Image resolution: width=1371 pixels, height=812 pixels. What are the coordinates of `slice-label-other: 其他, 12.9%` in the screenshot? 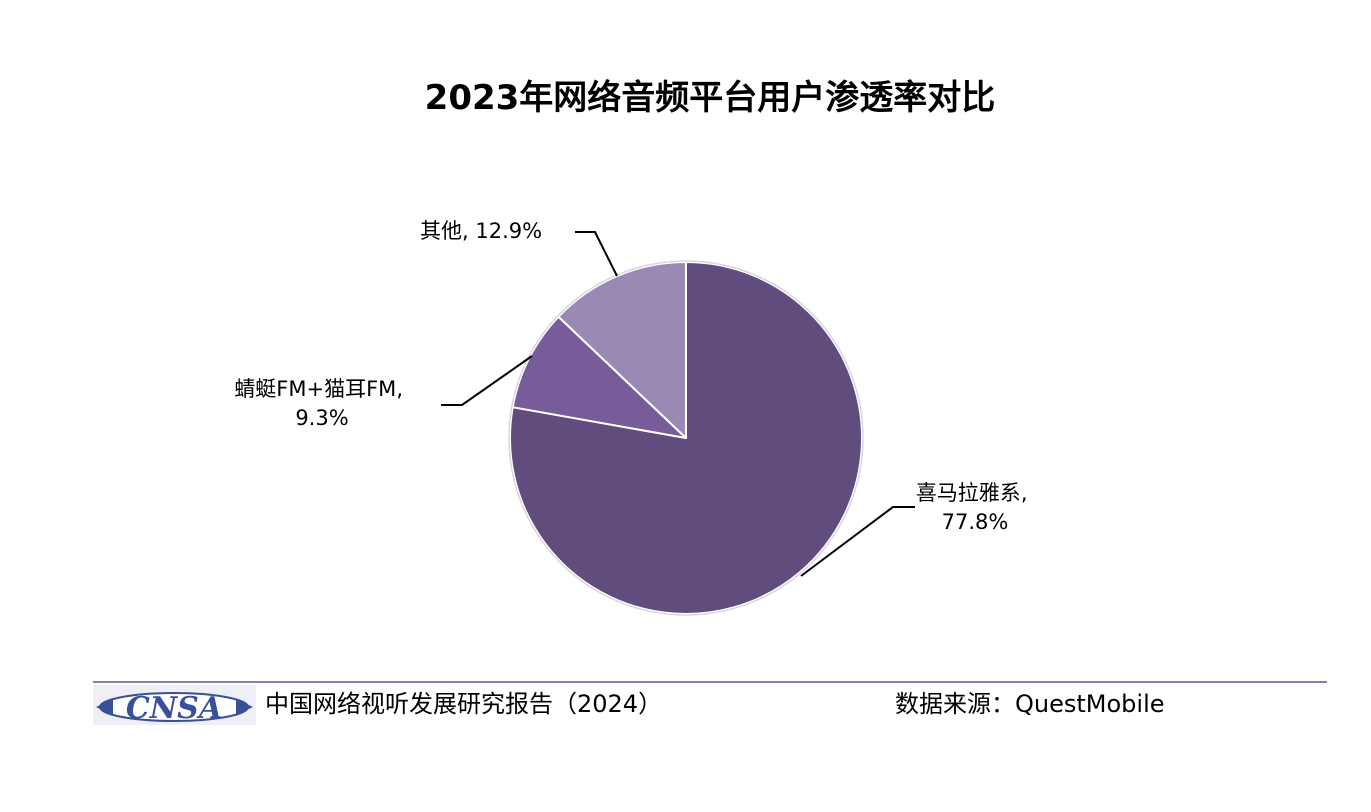 It's located at (481, 231).